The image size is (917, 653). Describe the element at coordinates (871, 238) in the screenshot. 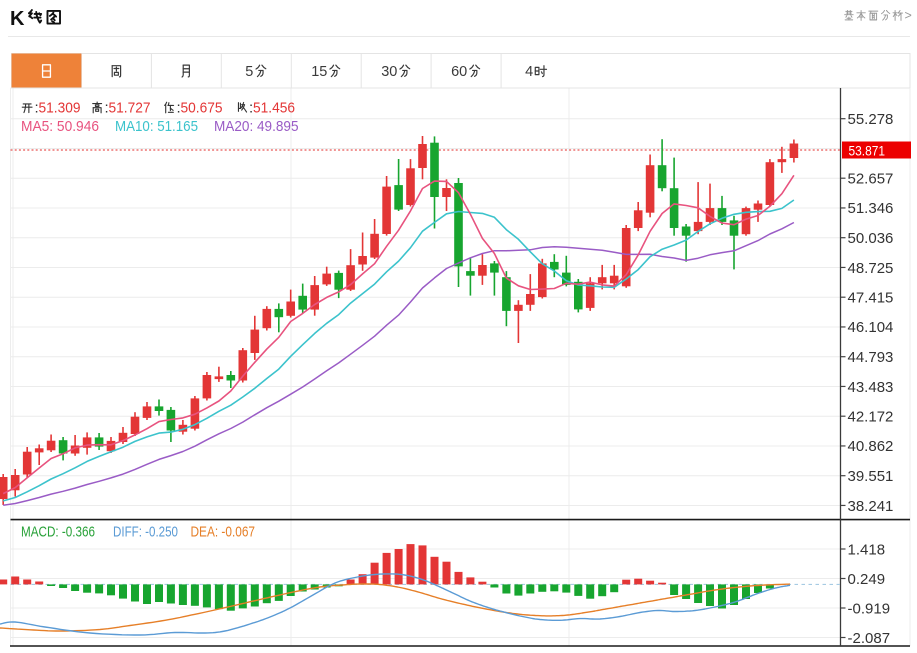

I see `svg-text: 50.036` at that location.